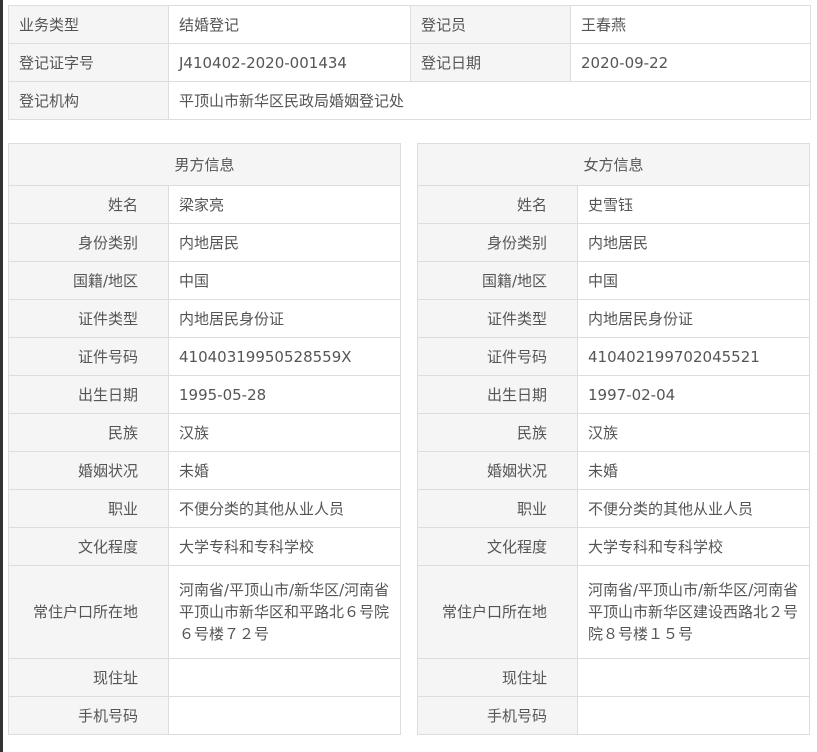 The height and width of the screenshot is (752, 817). What do you see at coordinates (284, 204) in the screenshot?
I see `field-value: 梁家亮` at bounding box center [284, 204].